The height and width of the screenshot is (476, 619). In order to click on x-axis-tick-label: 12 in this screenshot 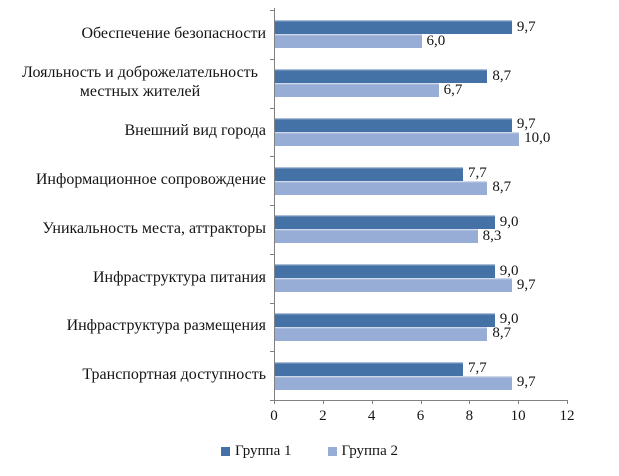, I will do `click(567, 416)`.